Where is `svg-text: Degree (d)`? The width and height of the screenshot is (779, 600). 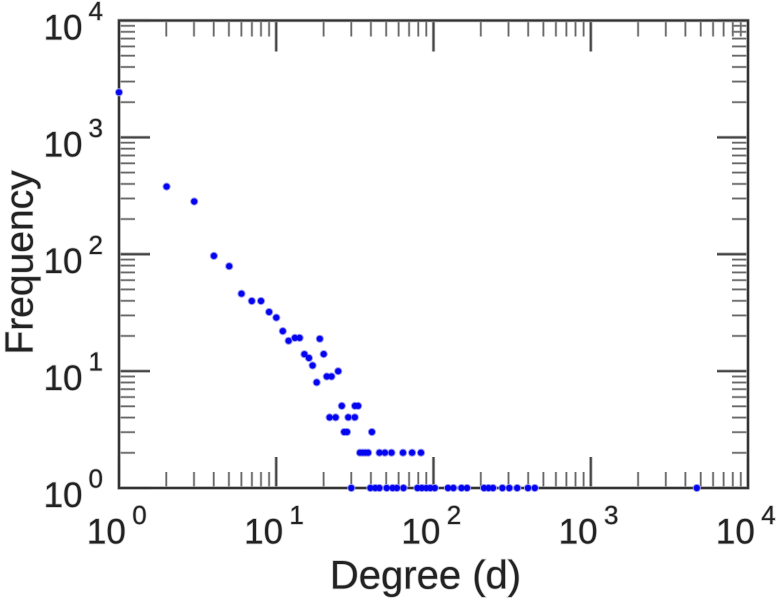
svg-text: Degree (d) is located at coordinates (425, 576).